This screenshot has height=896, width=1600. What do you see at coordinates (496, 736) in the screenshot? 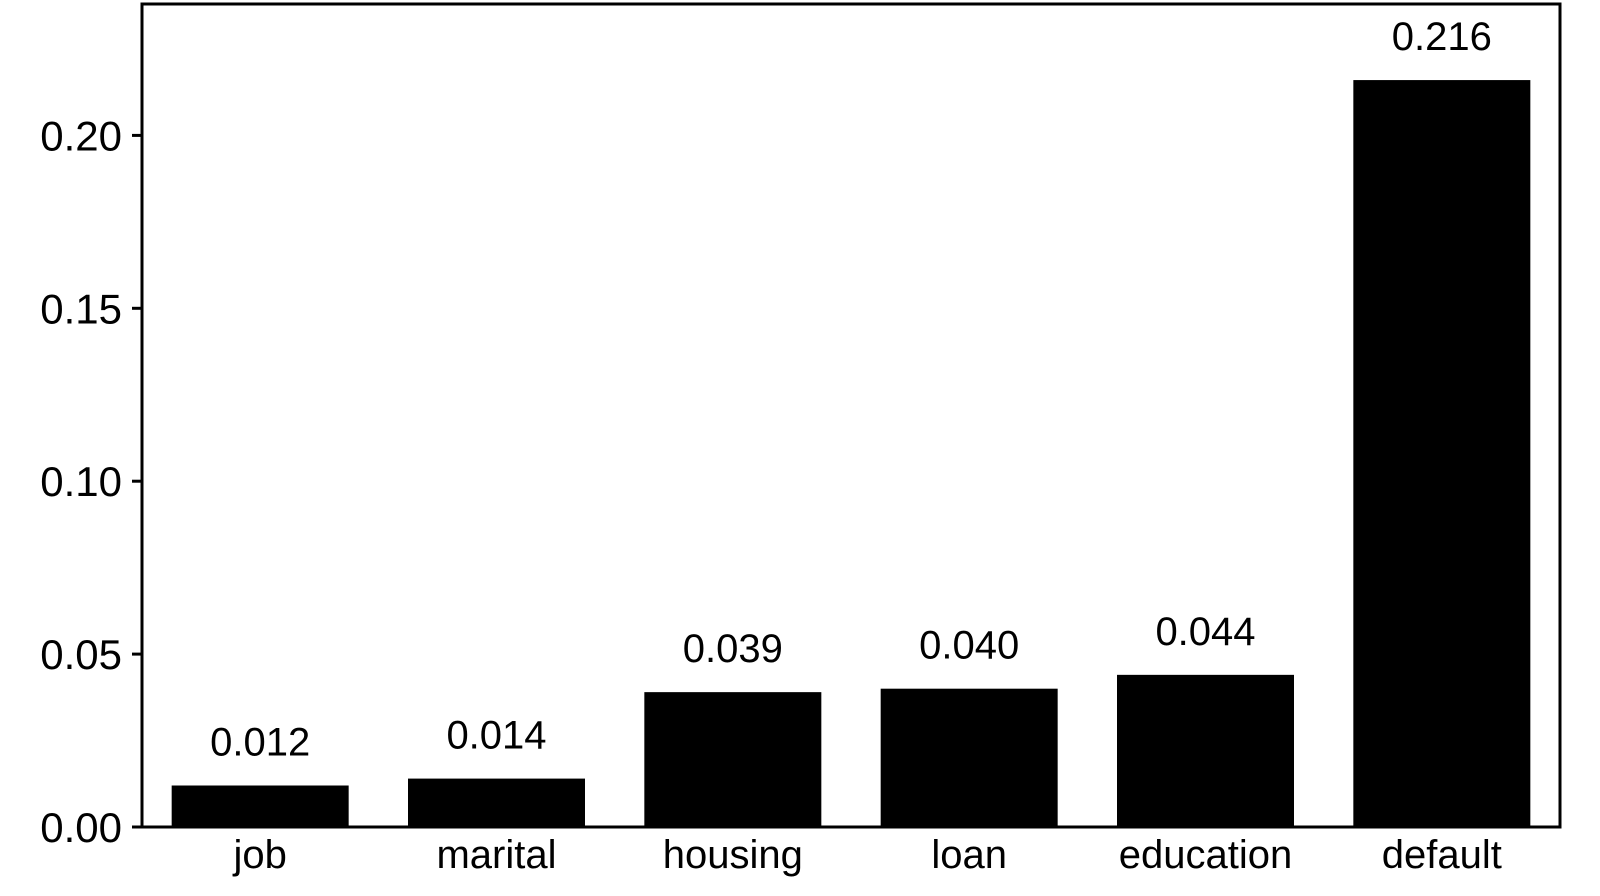
I see `data-label-marital: 0.014` at bounding box center [496, 736].